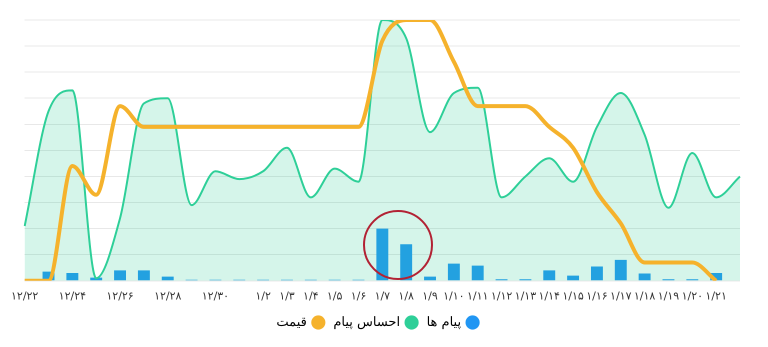  Describe the element at coordinates (669, 295) in the screenshot. I see `x-tick-label: ۱/۱۹` at that location.